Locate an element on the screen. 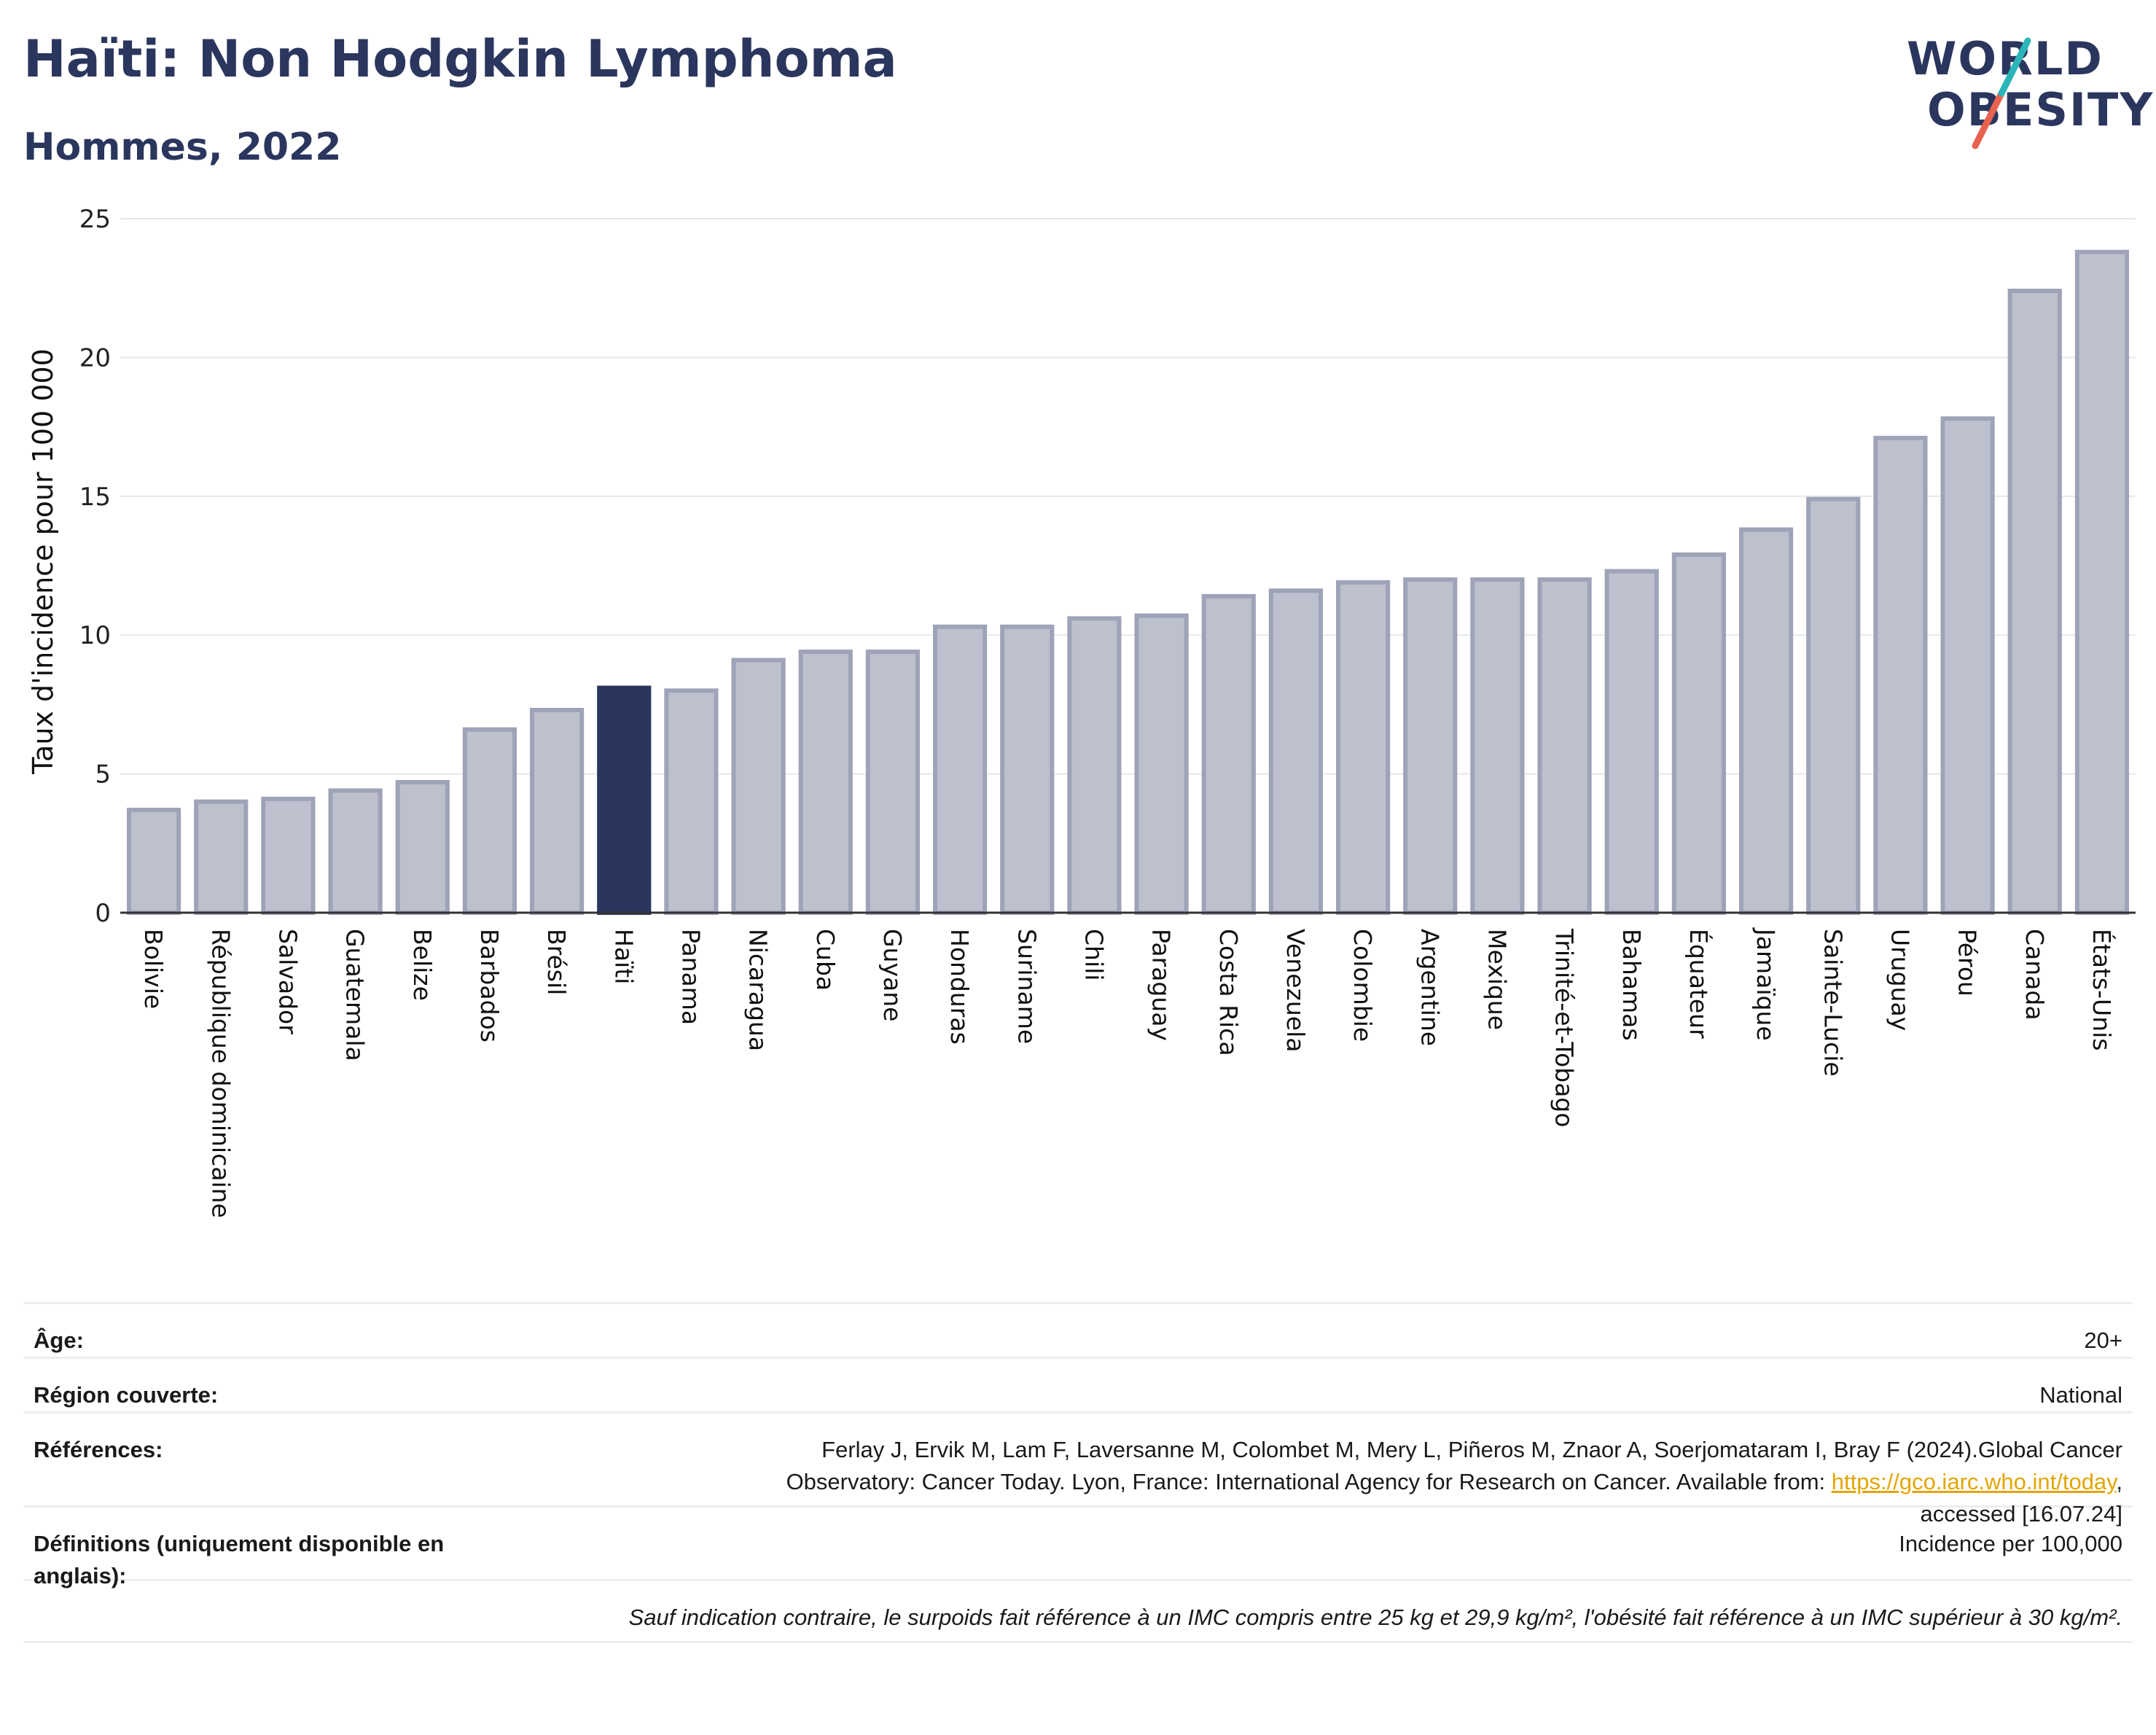 This screenshot has height=1735, width=2156. y-tick-label: 5 is located at coordinates (103, 774).